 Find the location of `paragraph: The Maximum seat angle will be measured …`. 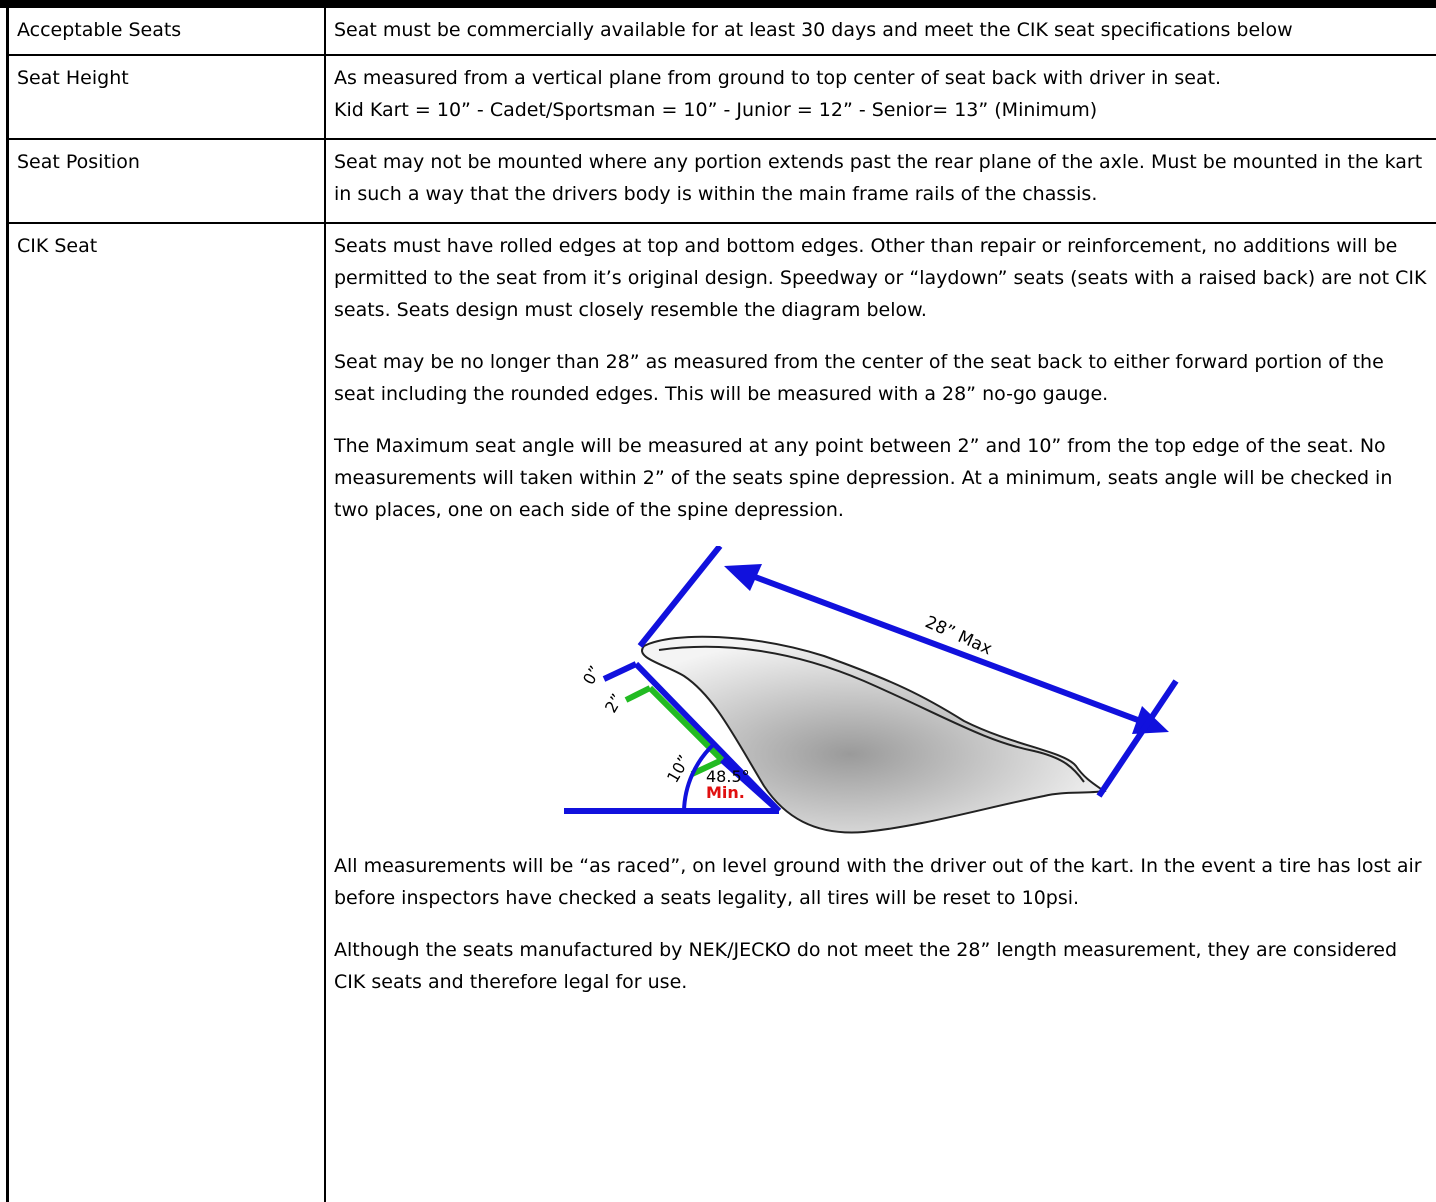

paragraph: The Maximum seat angle will be measured … is located at coordinates (863, 478).